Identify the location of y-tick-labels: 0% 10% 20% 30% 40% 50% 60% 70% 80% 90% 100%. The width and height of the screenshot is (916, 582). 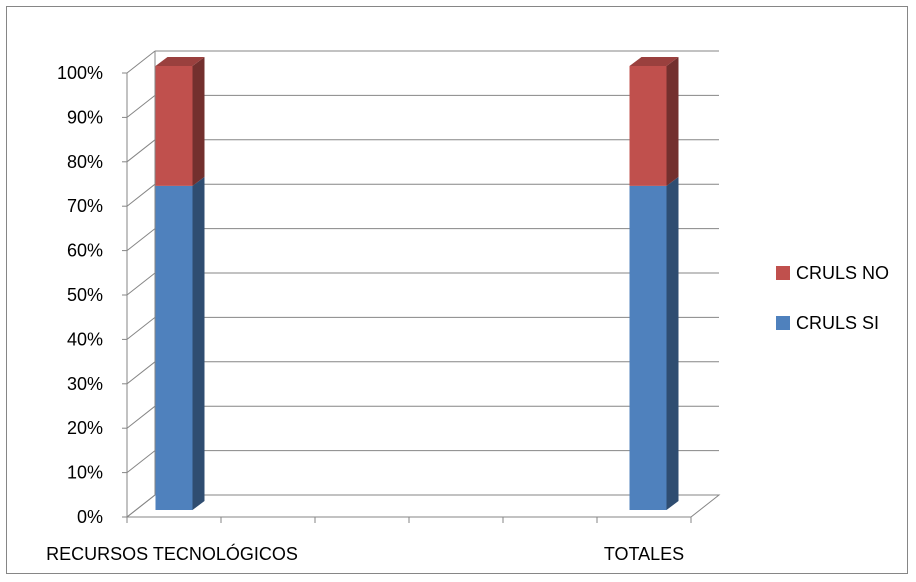
(80, 295).